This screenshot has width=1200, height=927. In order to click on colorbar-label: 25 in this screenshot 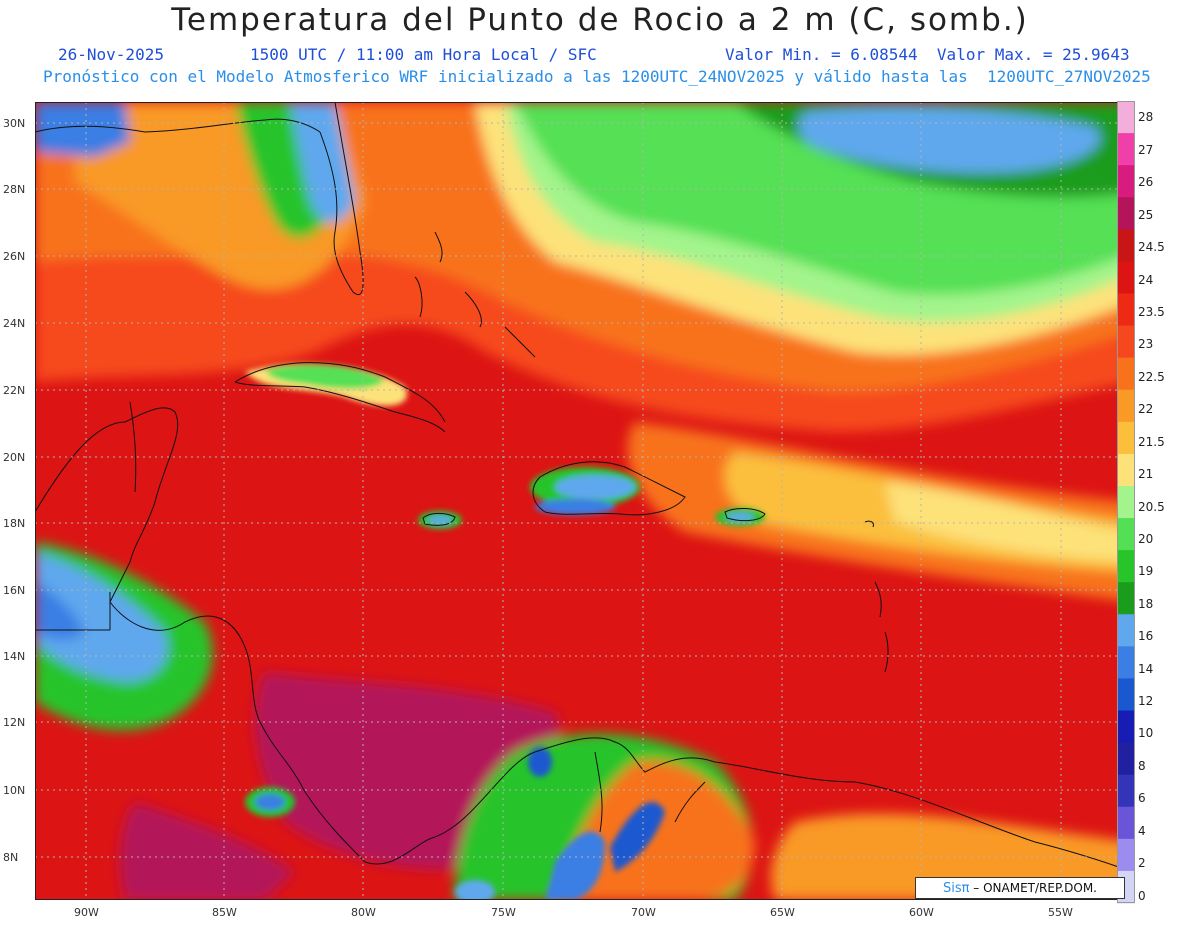, I will do `click(1146, 215)`.